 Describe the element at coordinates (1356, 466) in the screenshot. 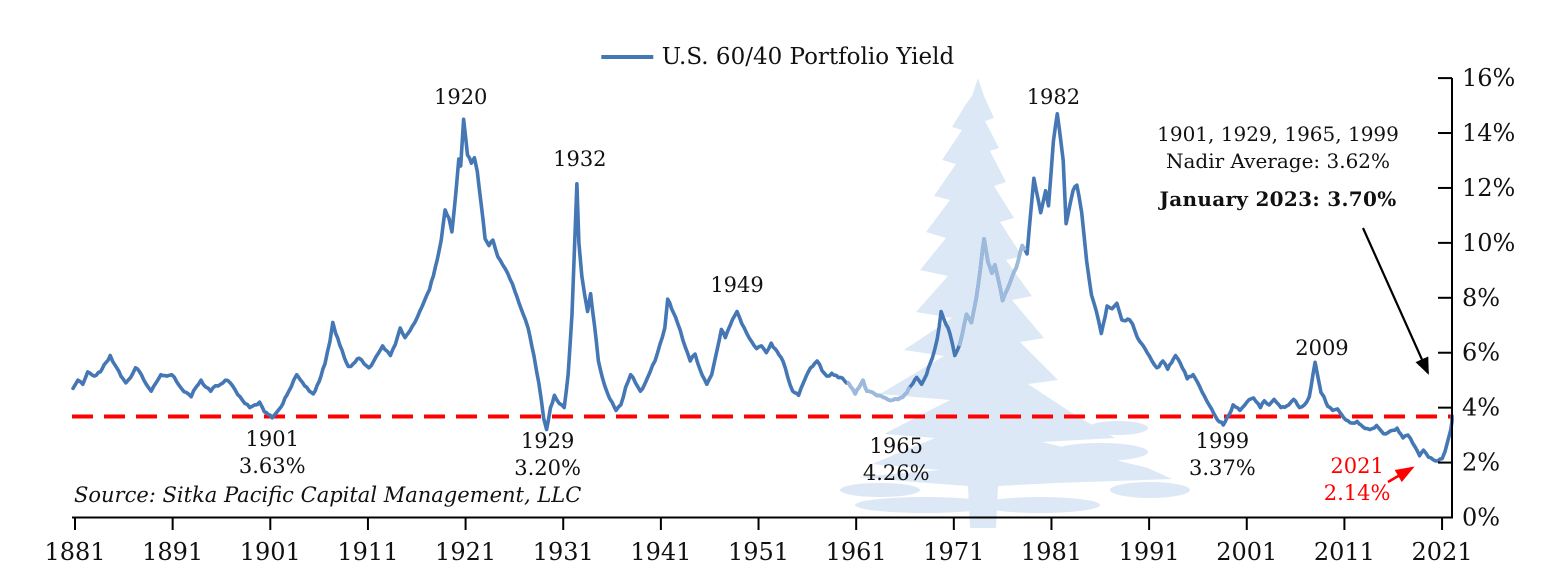

I see `nadir-label-line: 2021` at that location.